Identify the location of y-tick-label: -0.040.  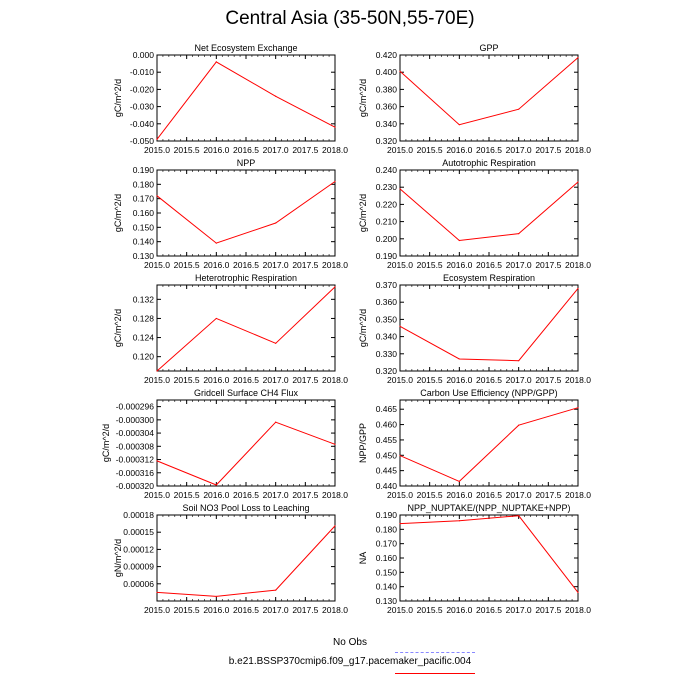
(142, 124).